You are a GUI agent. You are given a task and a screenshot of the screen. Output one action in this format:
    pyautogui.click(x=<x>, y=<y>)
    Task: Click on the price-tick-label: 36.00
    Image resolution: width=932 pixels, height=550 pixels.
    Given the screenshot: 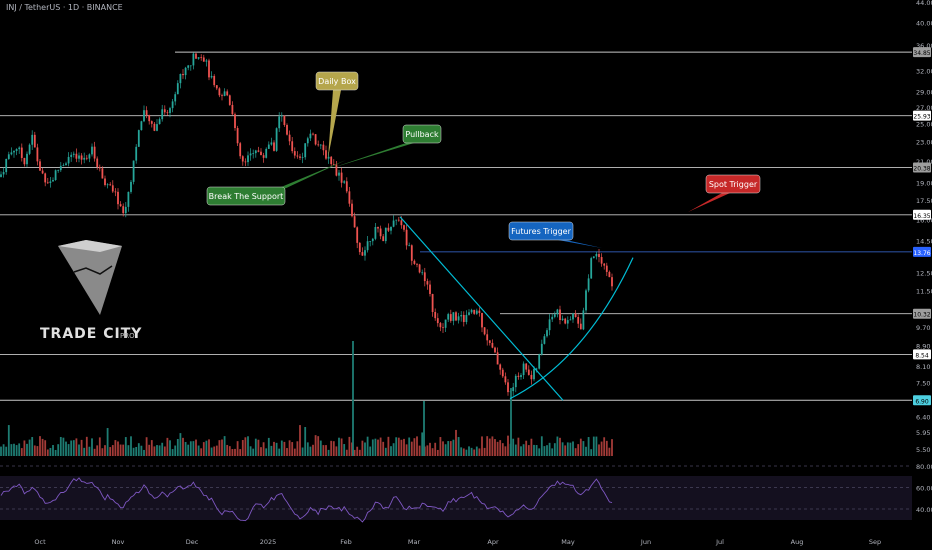 What is the action you would take?
    pyautogui.click(x=924, y=46)
    